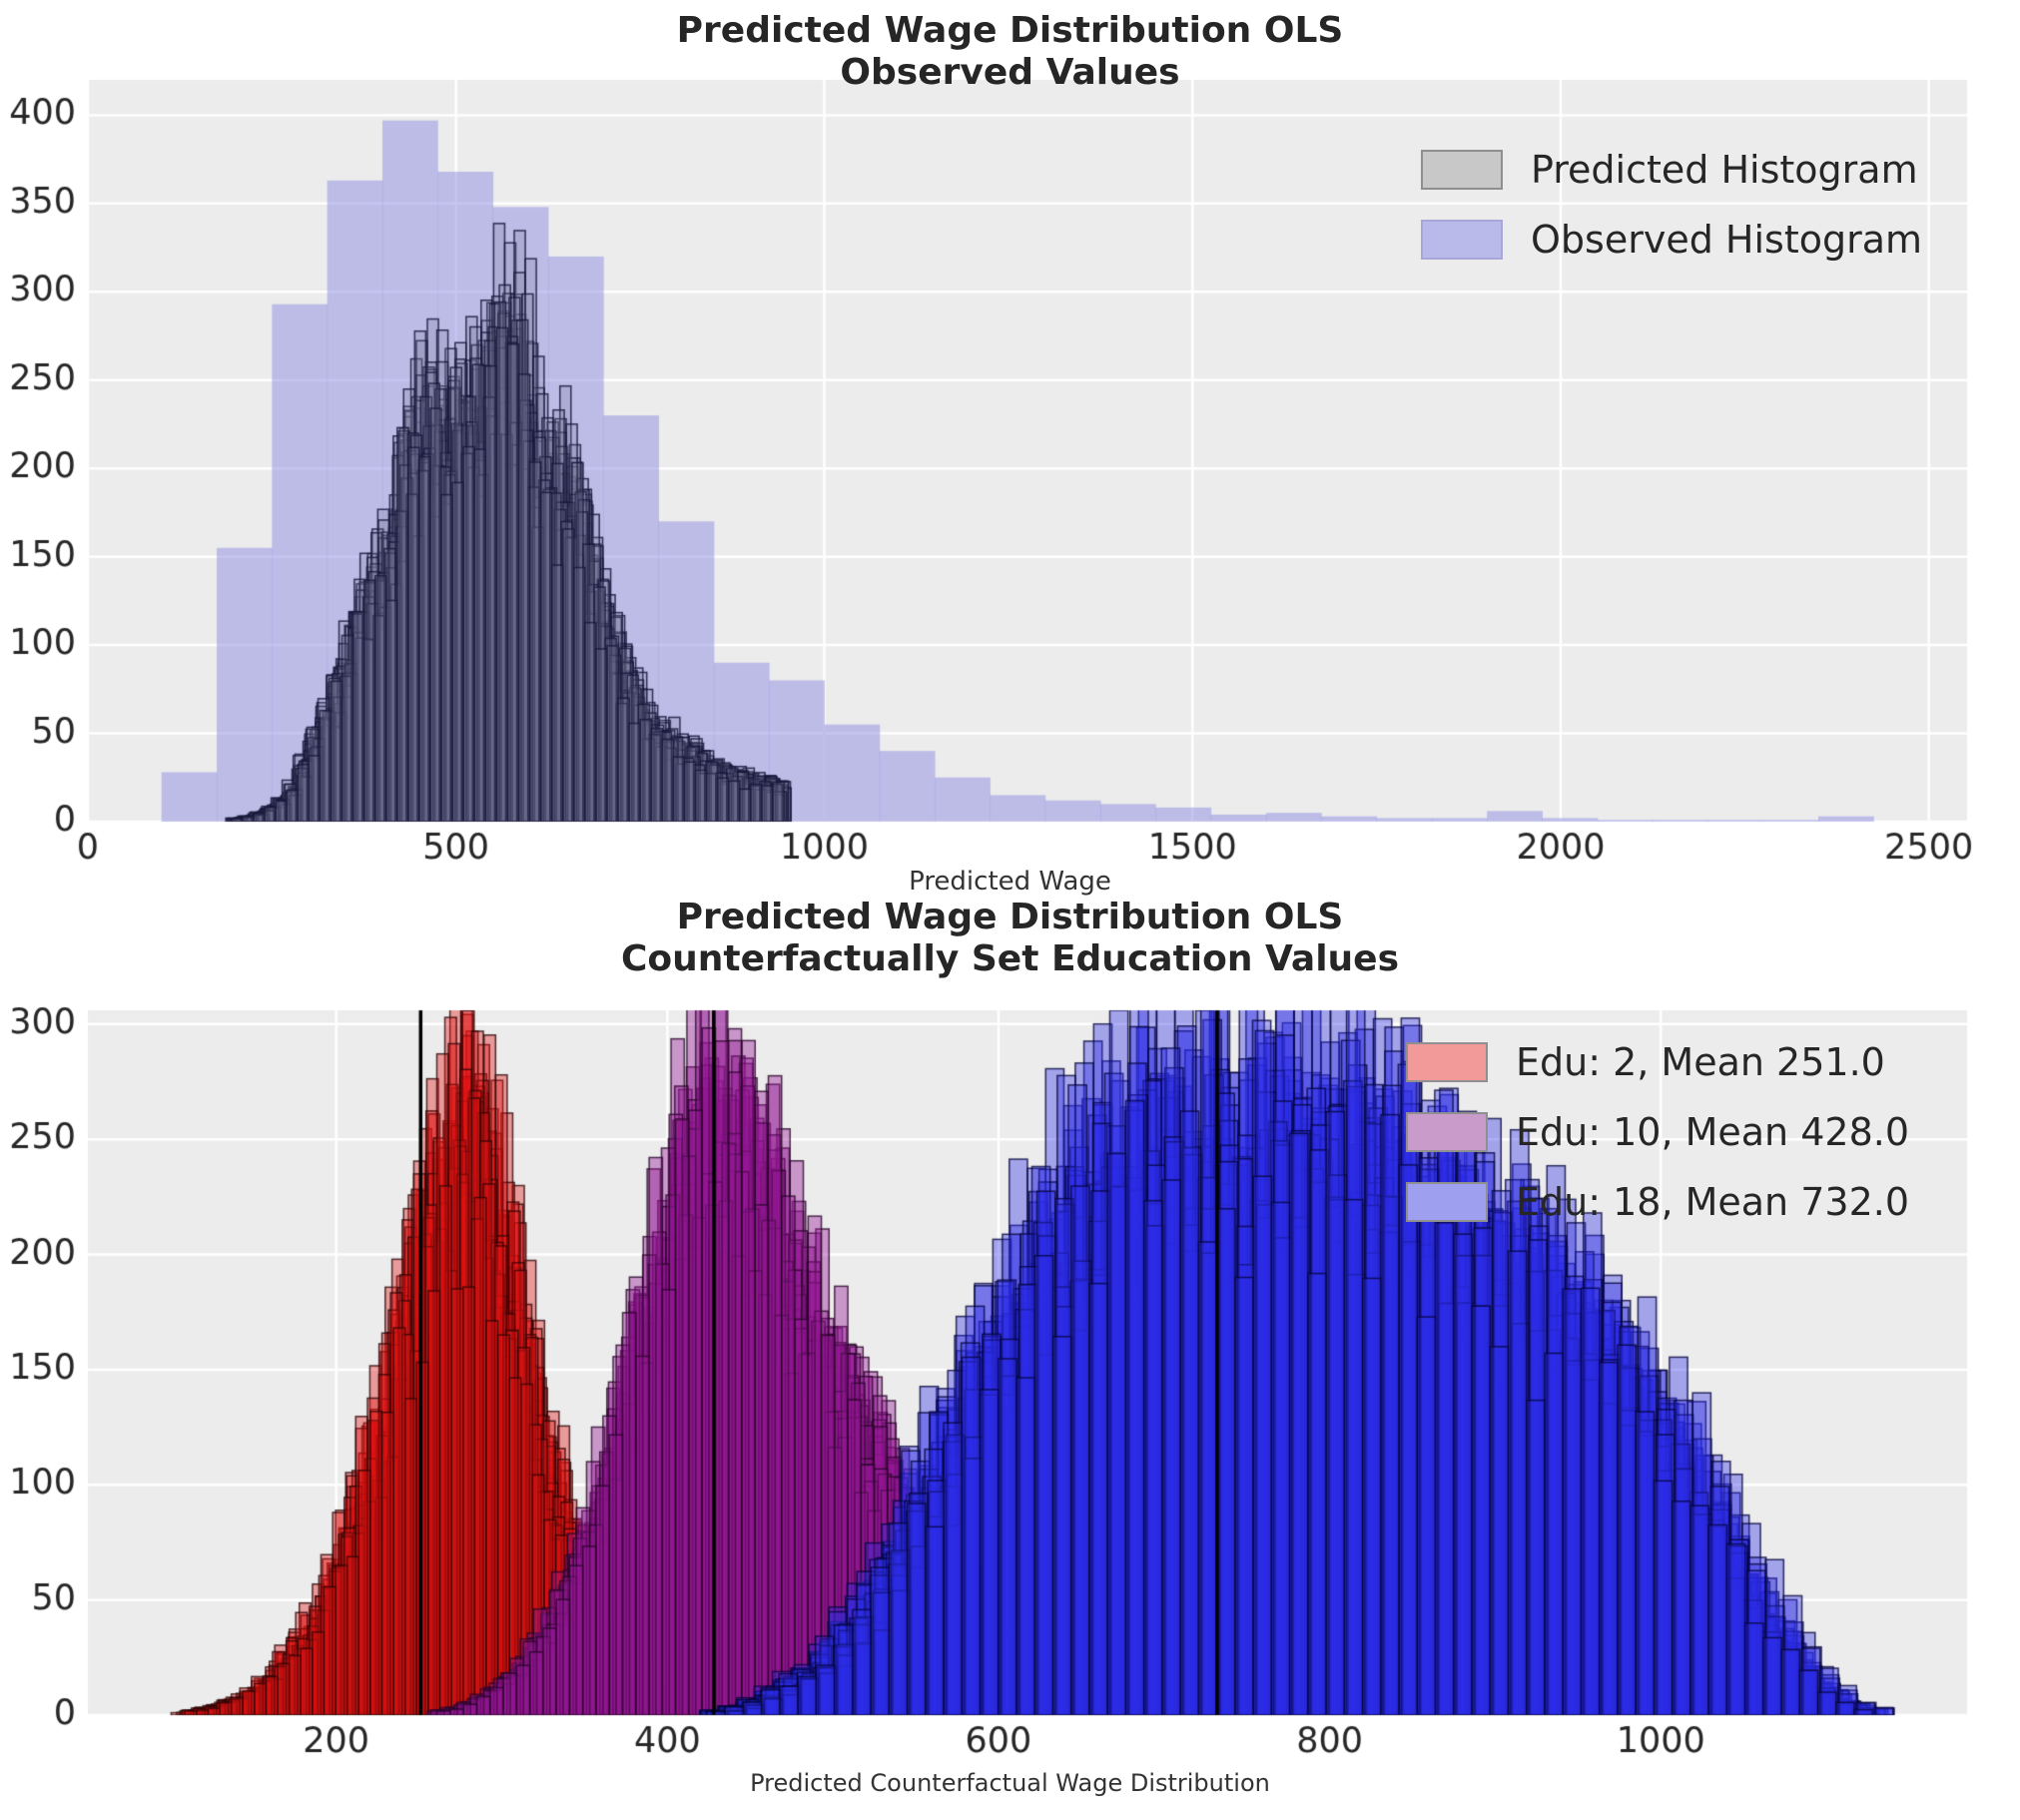 Image resolution: width=2020 pixels, height=1820 pixels. What do you see at coordinates (1724, 170) in the screenshot?
I see `predicted-histogram-label: Predicted Histogram` at bounding box center [1724, 170].